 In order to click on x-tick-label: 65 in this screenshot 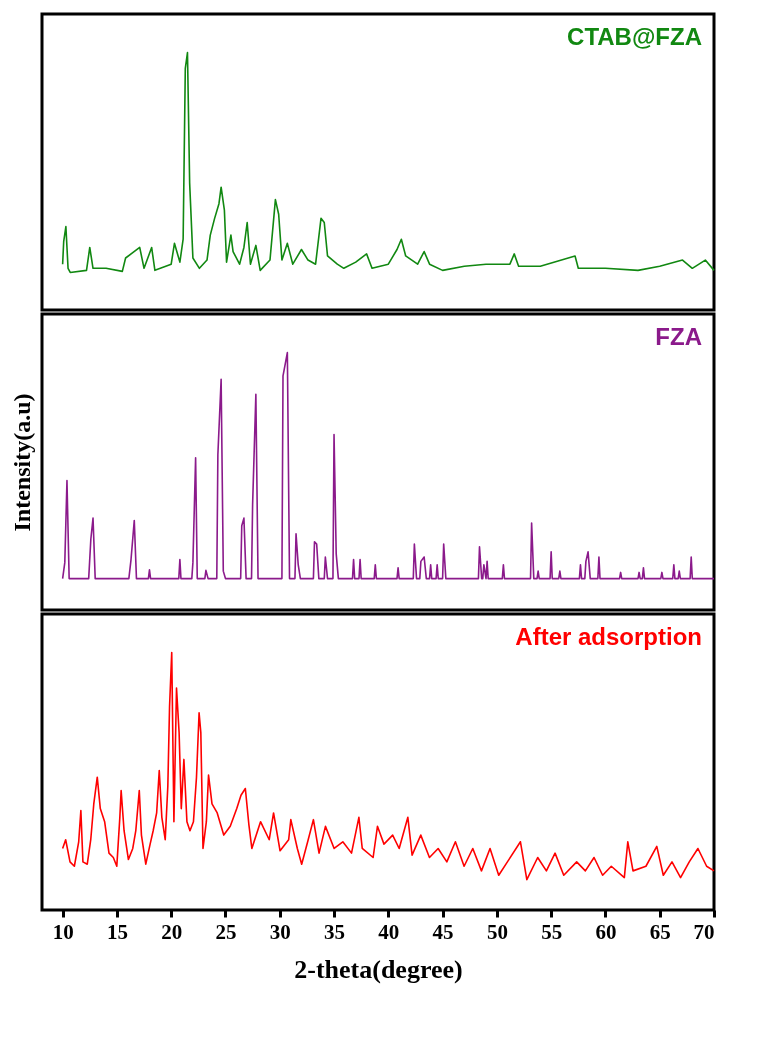, I will do `click(660, 931)`.